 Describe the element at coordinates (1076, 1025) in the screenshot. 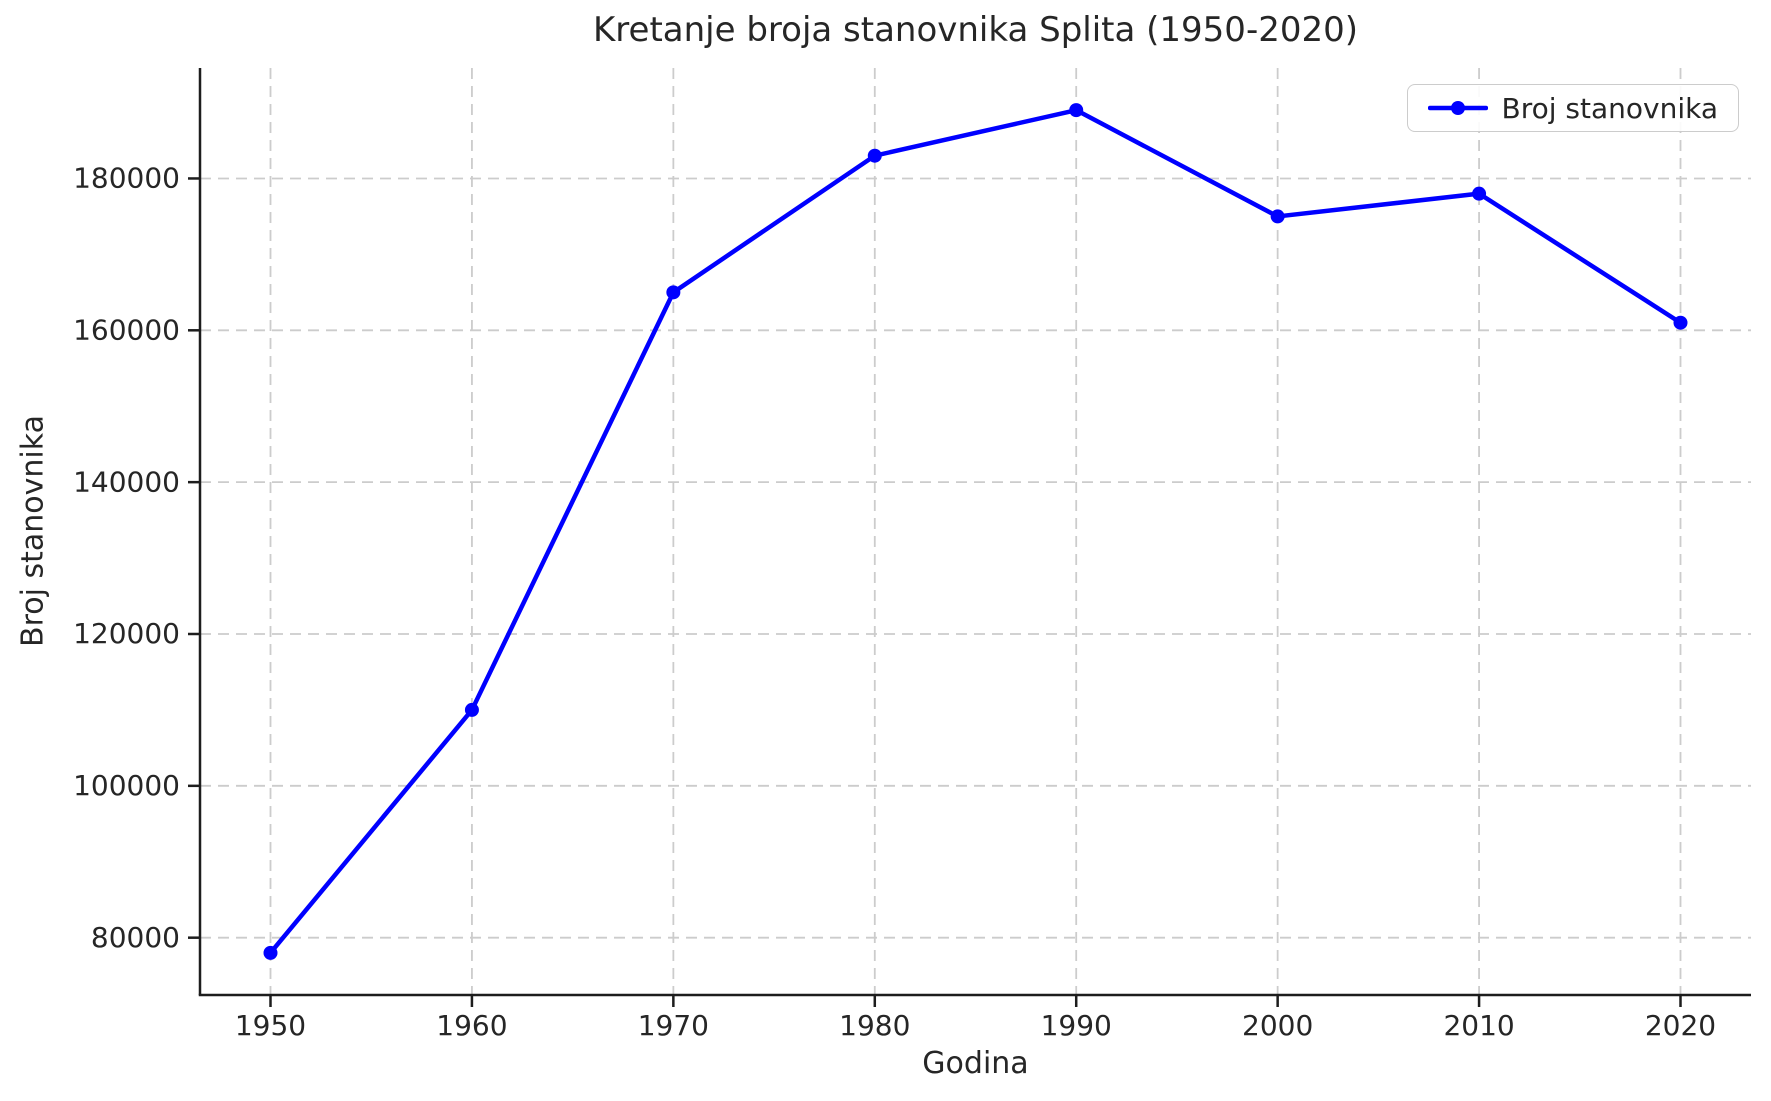

I see `x-tick-label: 1990` at that location.